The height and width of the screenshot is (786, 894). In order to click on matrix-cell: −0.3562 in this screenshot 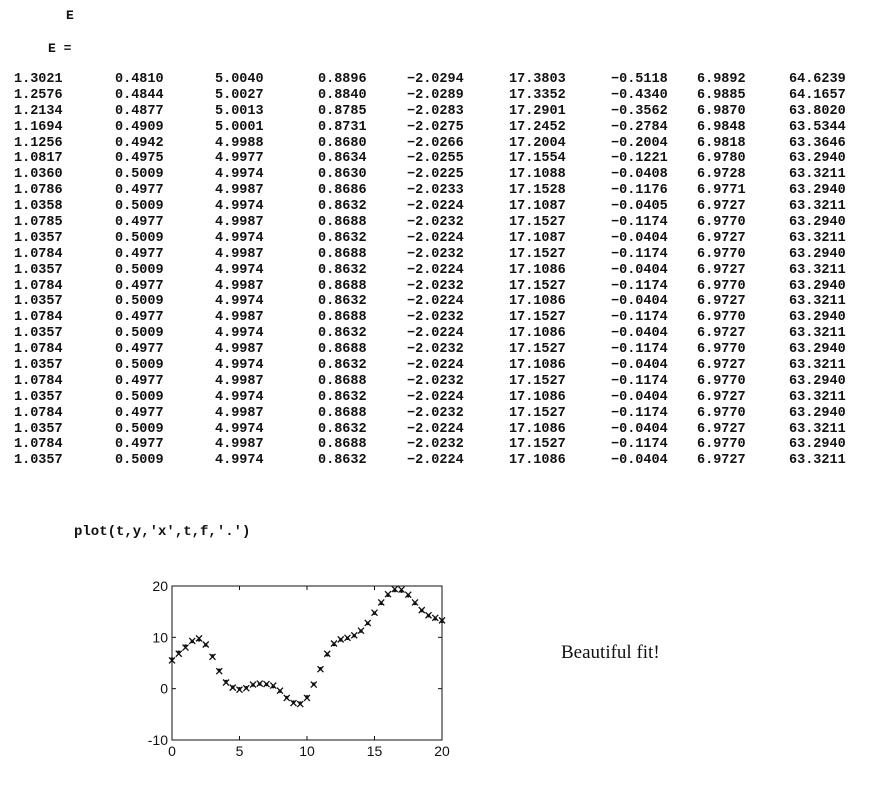, I will do `click(639, 111)`.